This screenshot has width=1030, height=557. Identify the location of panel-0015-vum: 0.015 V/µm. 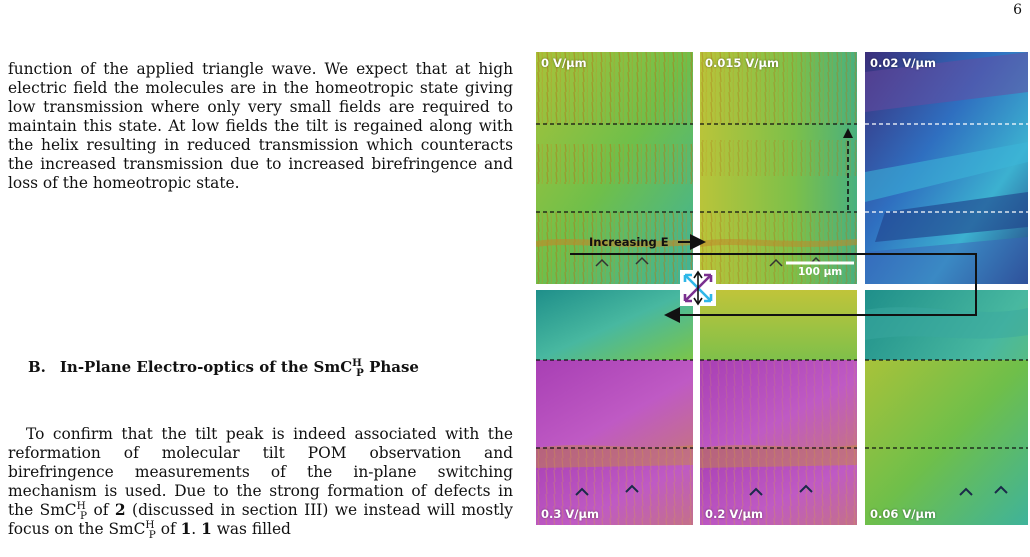
(778, 168).